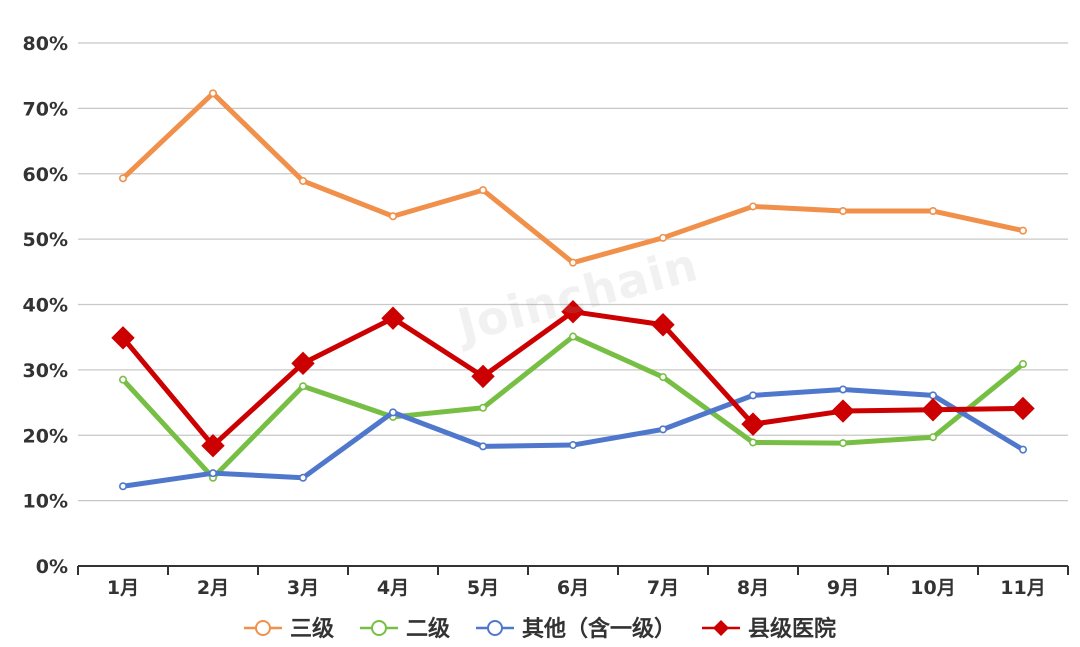  I want to click on x-tick-label: 8月, so click(753, 588).